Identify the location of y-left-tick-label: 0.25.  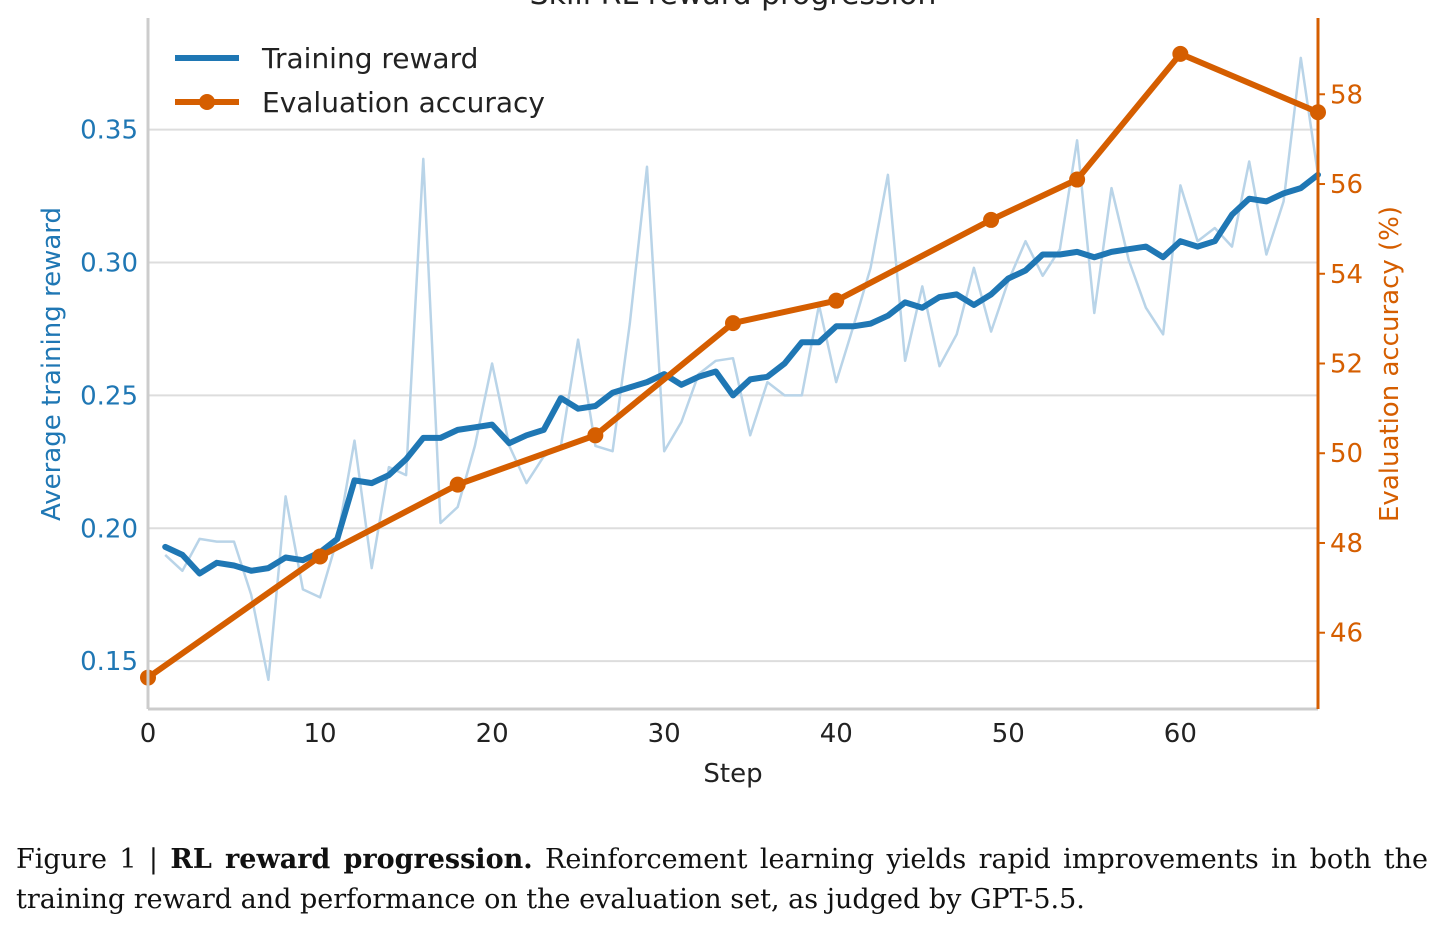
(109, 396).